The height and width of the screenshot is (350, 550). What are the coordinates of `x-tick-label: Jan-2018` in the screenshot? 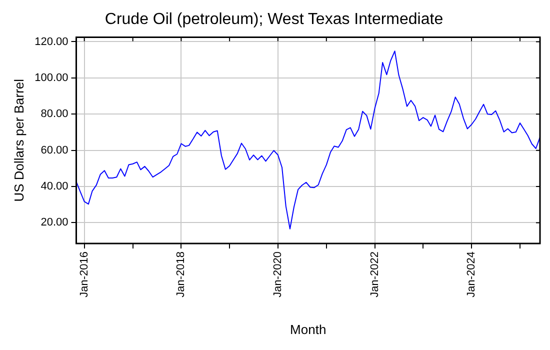 It's located at (181, 275).